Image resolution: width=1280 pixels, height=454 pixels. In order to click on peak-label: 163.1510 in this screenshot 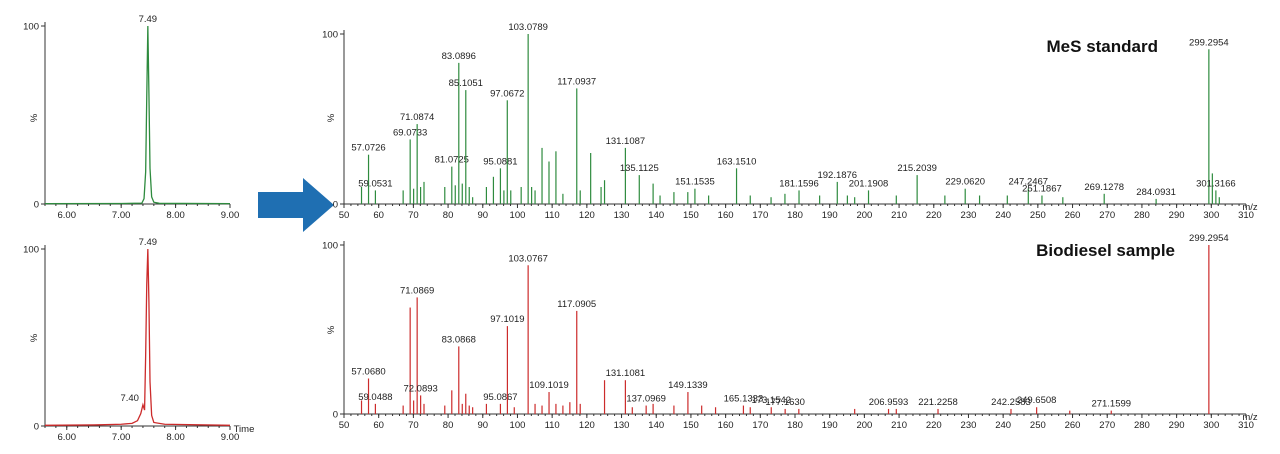, I will do `click(737, 161)`.